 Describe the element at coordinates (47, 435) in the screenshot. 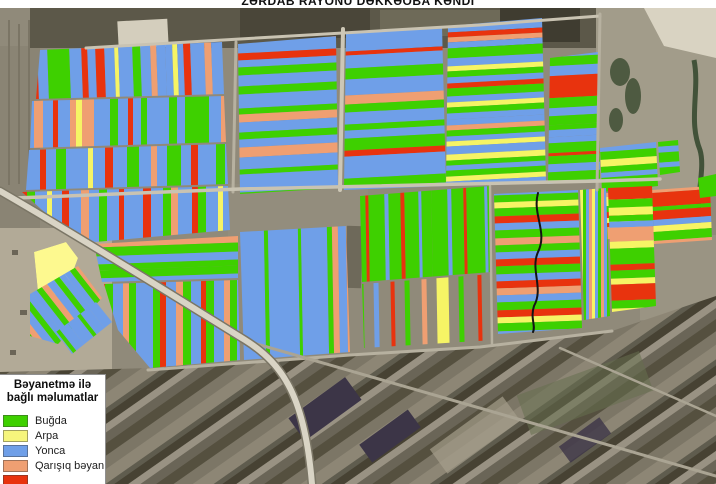

I see `legend-label: Arpa` at that location.